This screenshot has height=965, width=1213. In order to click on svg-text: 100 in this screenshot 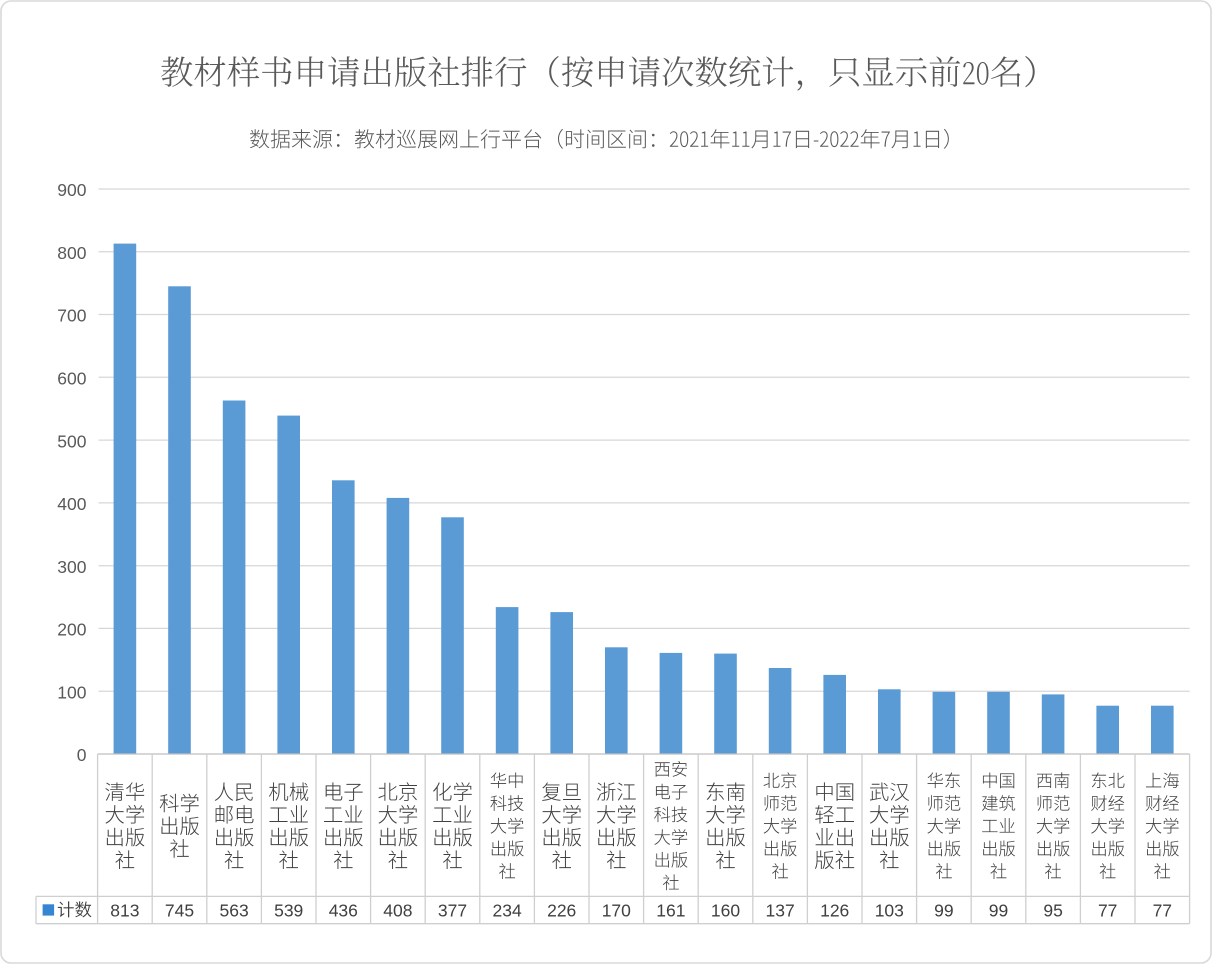, I will do `click(71, 692)`.